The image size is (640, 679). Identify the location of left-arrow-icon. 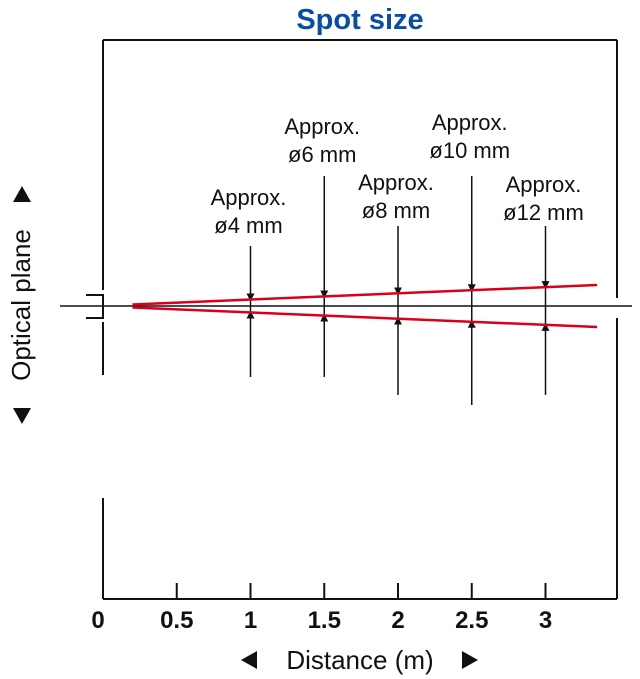
(249, 660).